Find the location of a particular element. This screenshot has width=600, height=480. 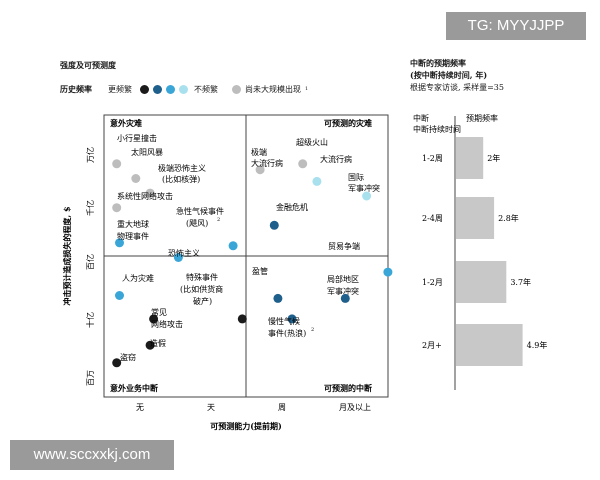

label-extreme-pandemic-2: 大流行病 is located at coordinates (267, 163).